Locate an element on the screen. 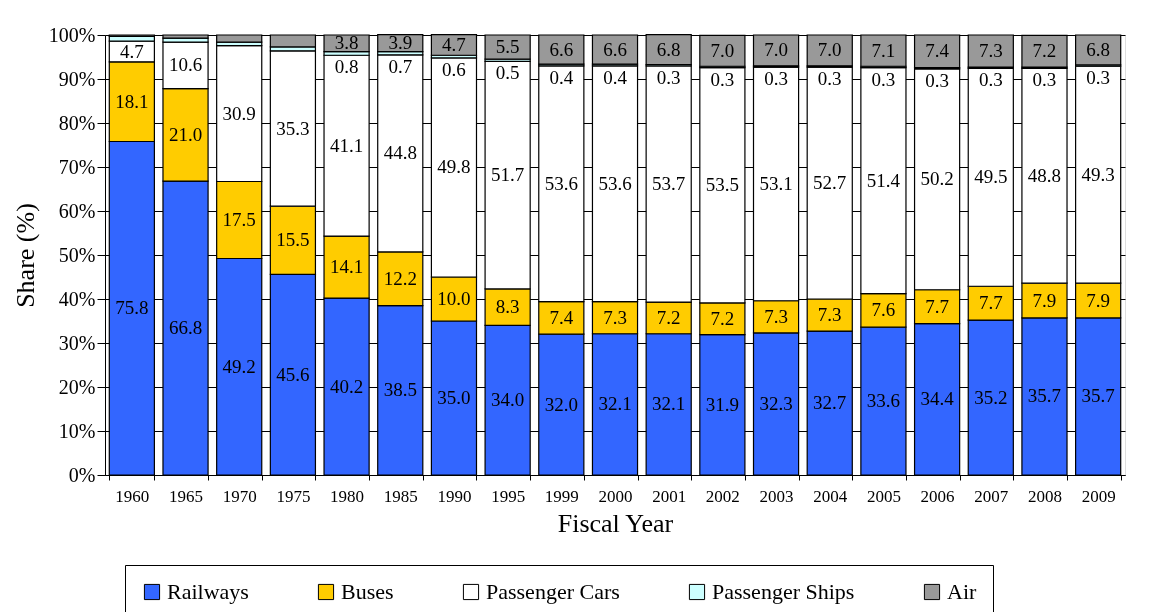 Image resolution: width=1157 pixels, height=612 pixels. data-label: 49.8 is located at coordinates (454, 167).